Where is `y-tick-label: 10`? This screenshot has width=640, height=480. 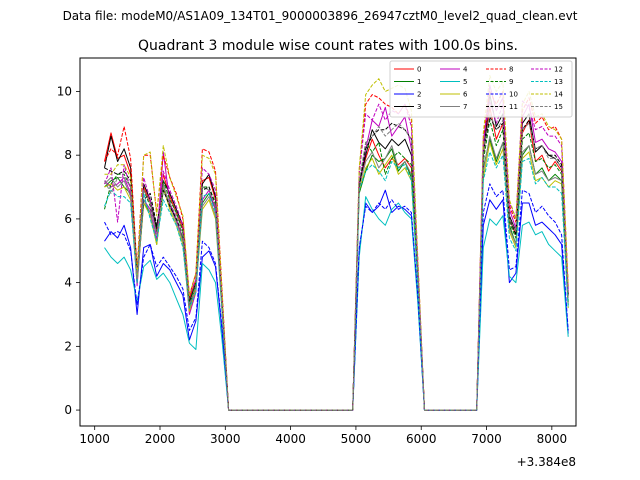
y-tick-label: 10 is located at coordinates (64, 91).